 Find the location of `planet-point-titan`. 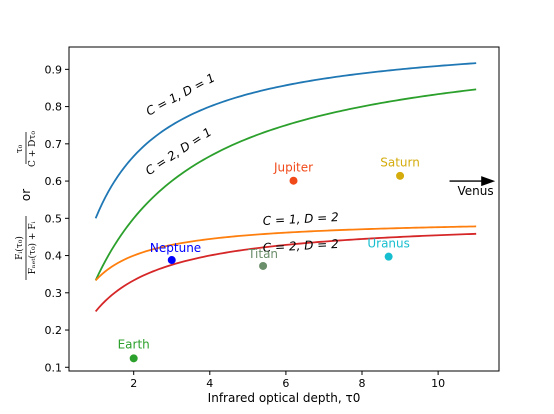

planet-point-titan is located at coordinates (263, 265).